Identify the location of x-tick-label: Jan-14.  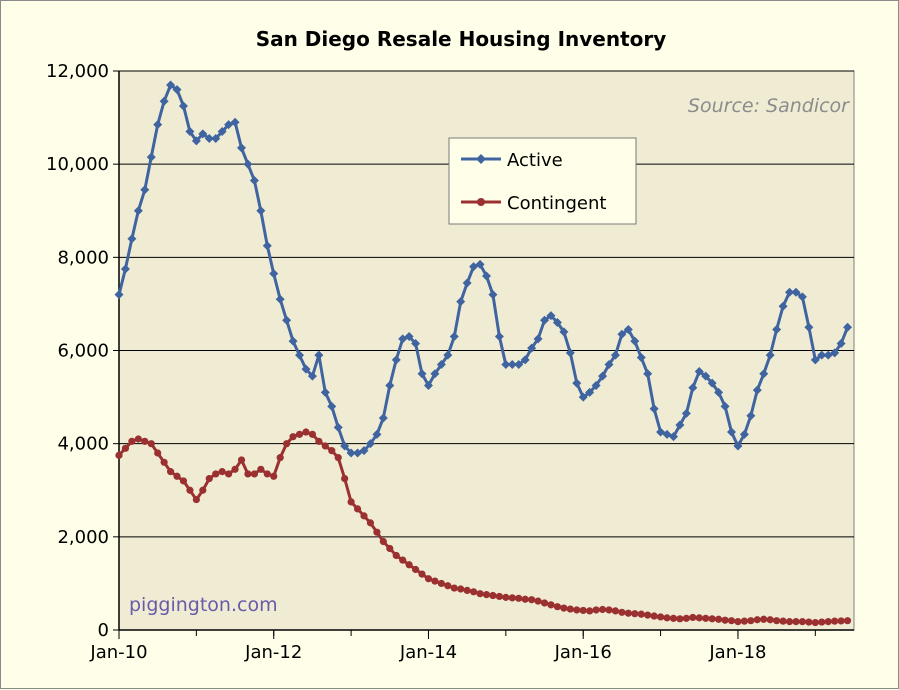
(428, 652).